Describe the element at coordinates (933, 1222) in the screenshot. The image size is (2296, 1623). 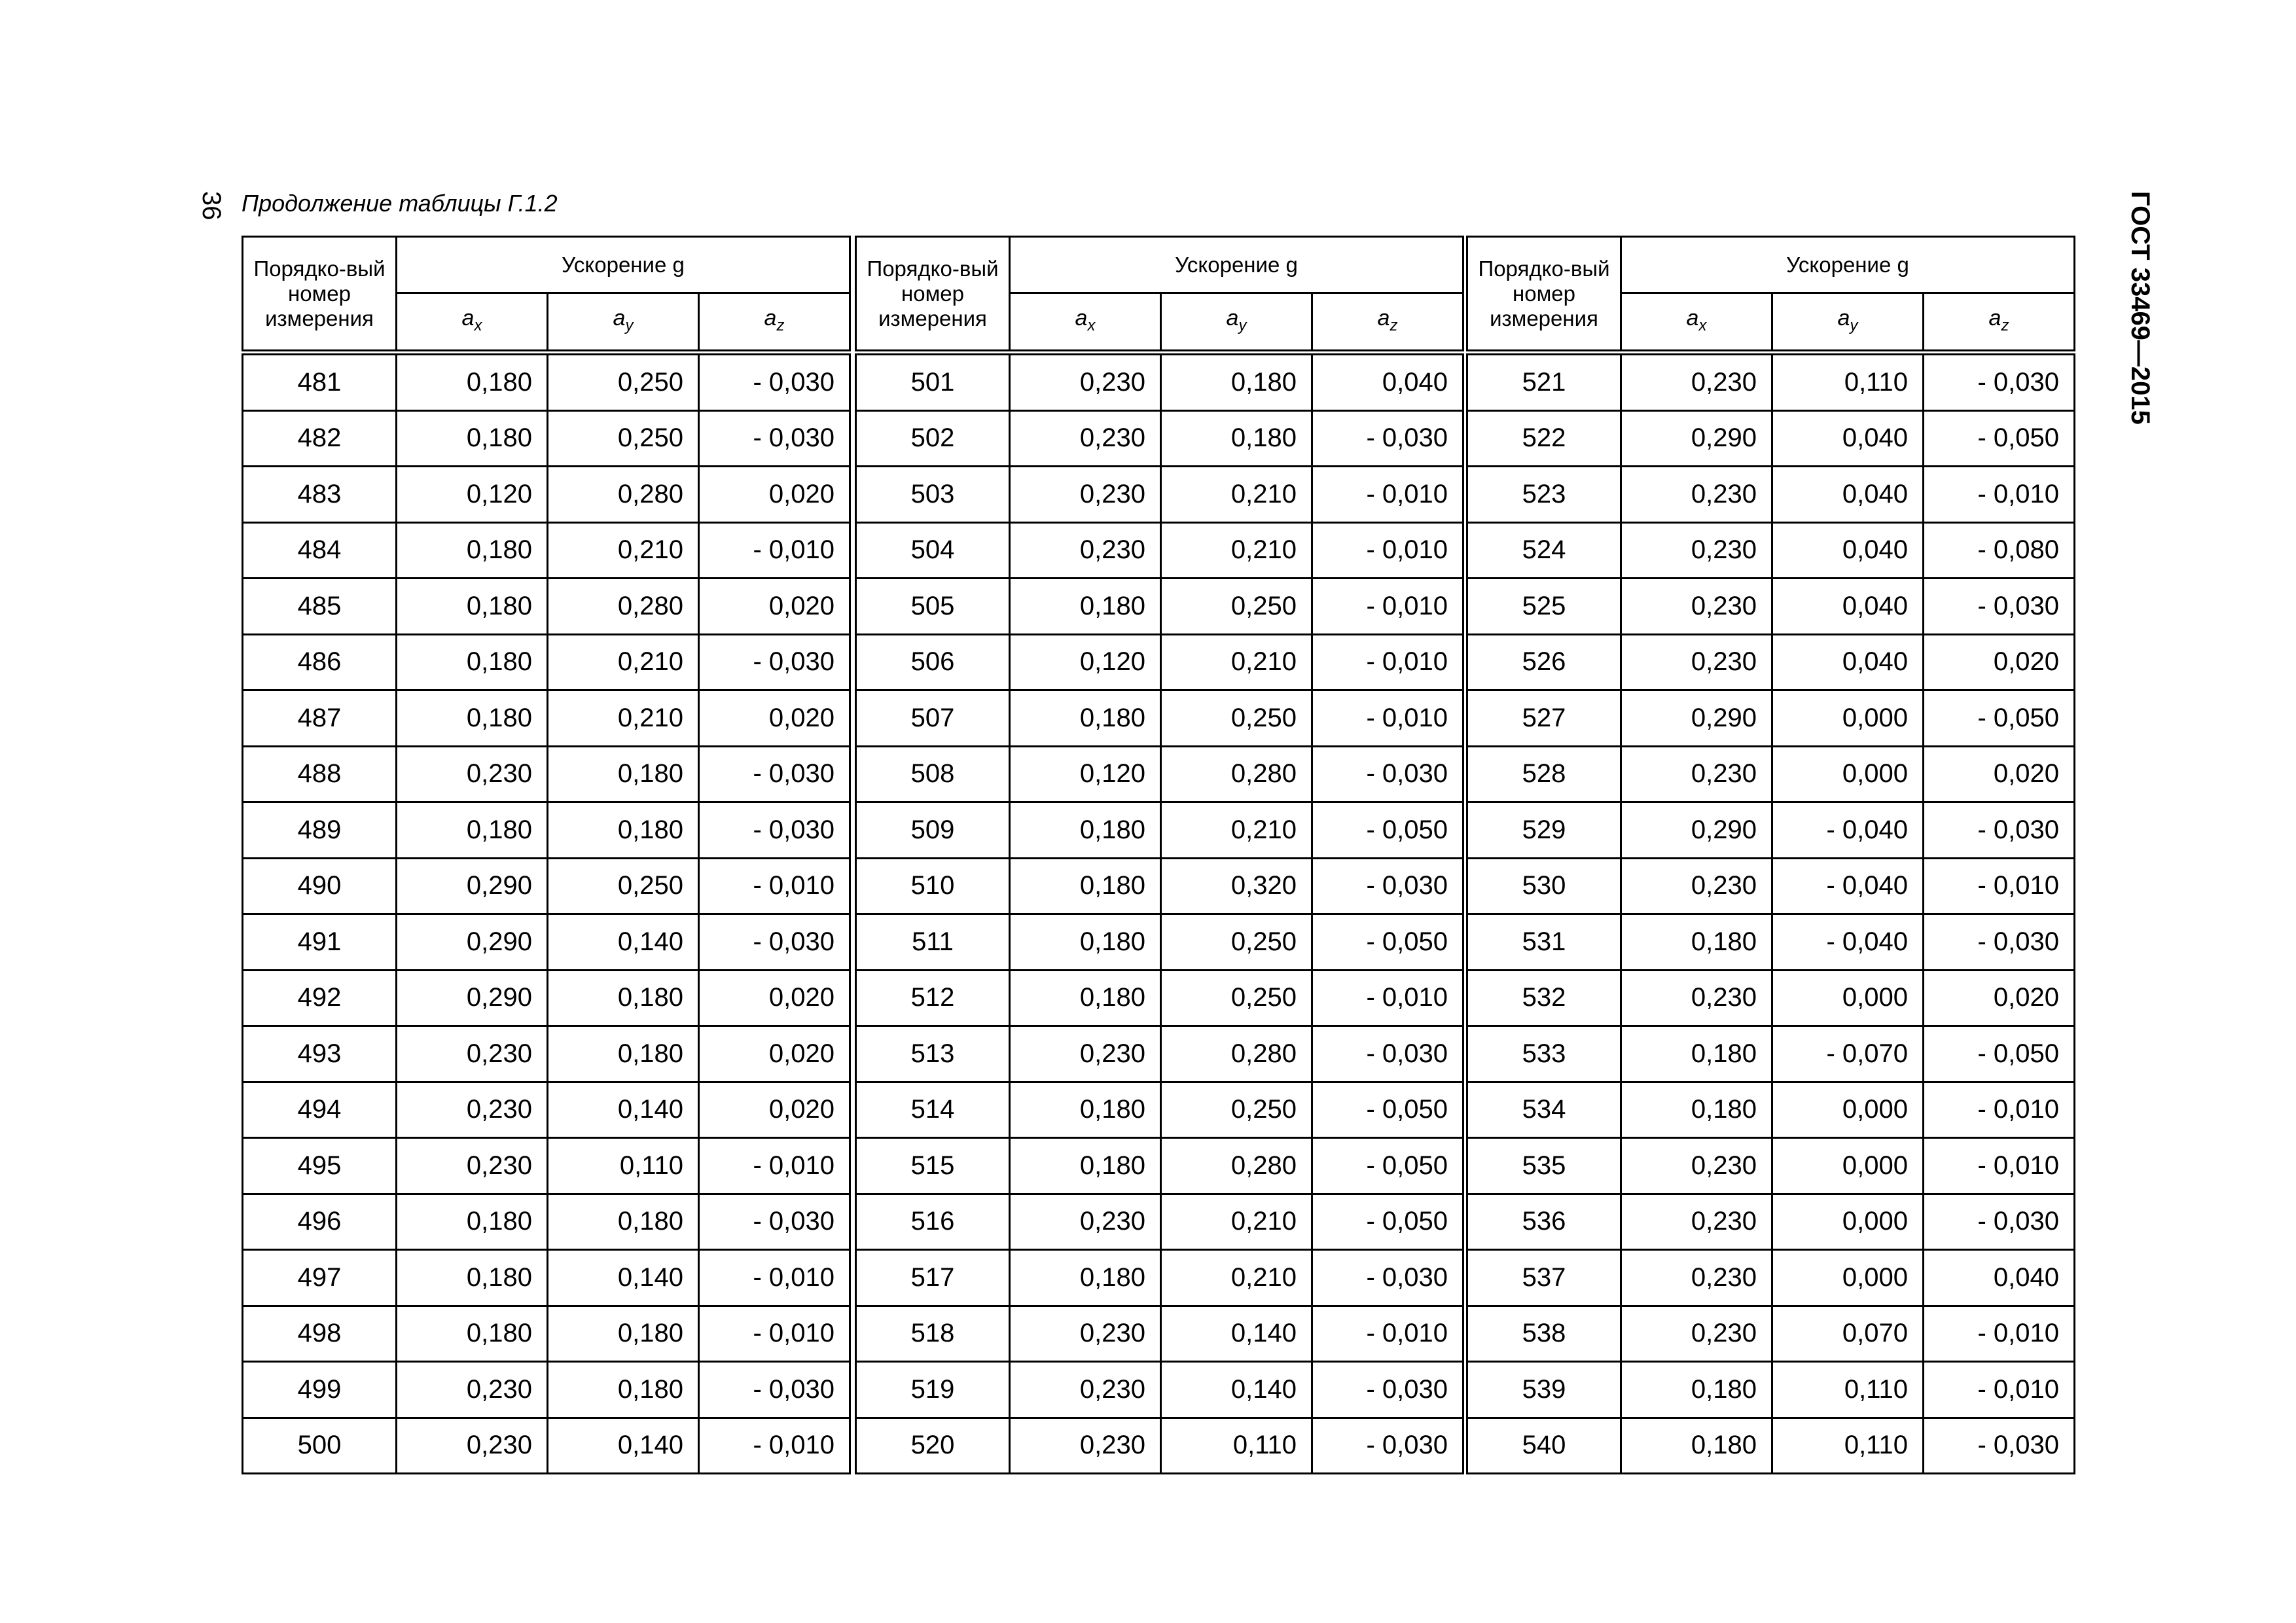
I see `cell-measurement-number: 516` at that location.